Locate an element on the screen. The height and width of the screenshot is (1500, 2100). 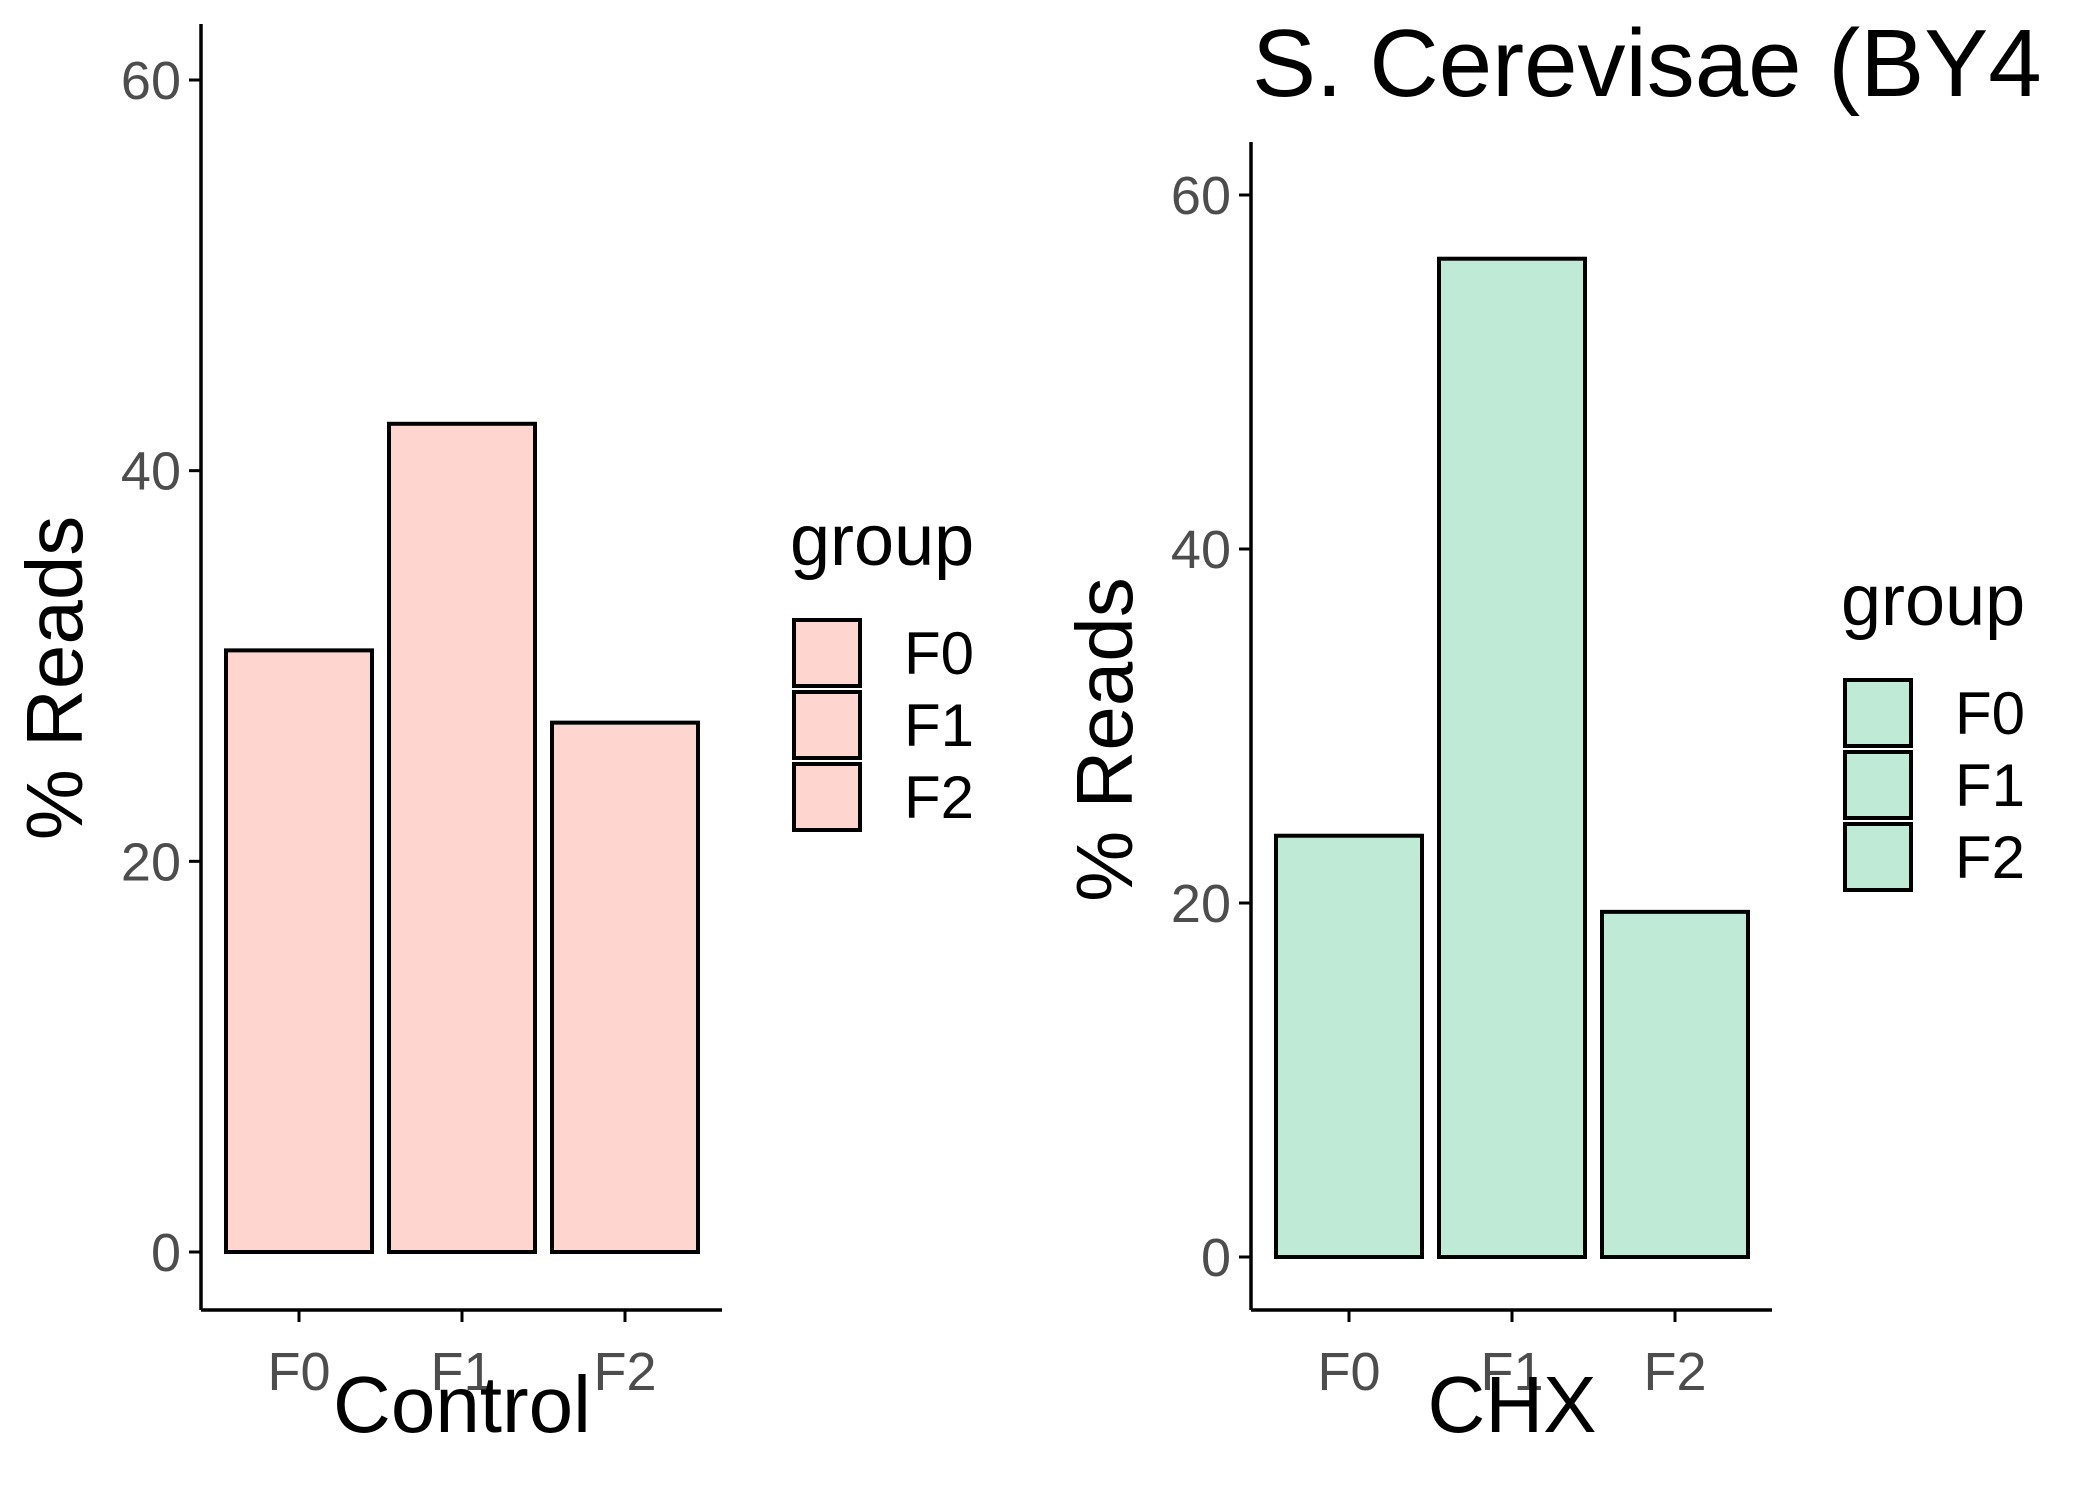
figure-title: S. Cerevisae (BY4 is located at coordinates (1647, 63).